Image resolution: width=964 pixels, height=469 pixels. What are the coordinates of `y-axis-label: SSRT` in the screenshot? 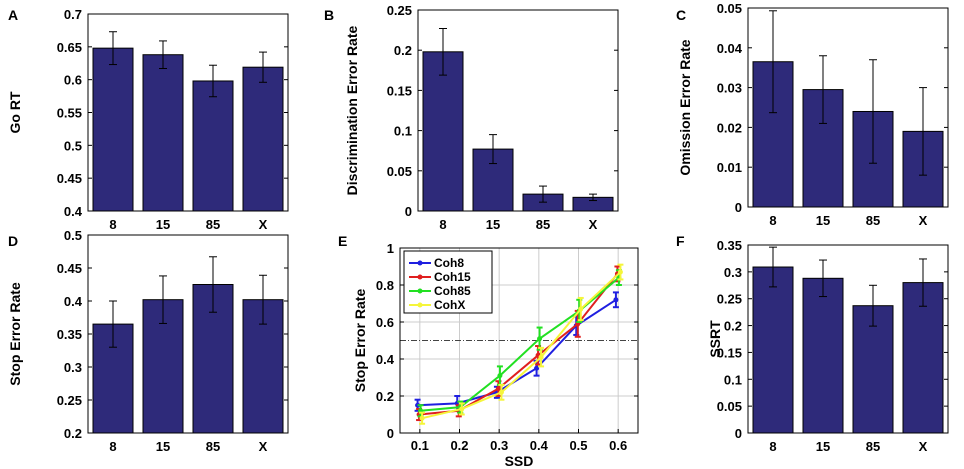 It's located at (715, 339).